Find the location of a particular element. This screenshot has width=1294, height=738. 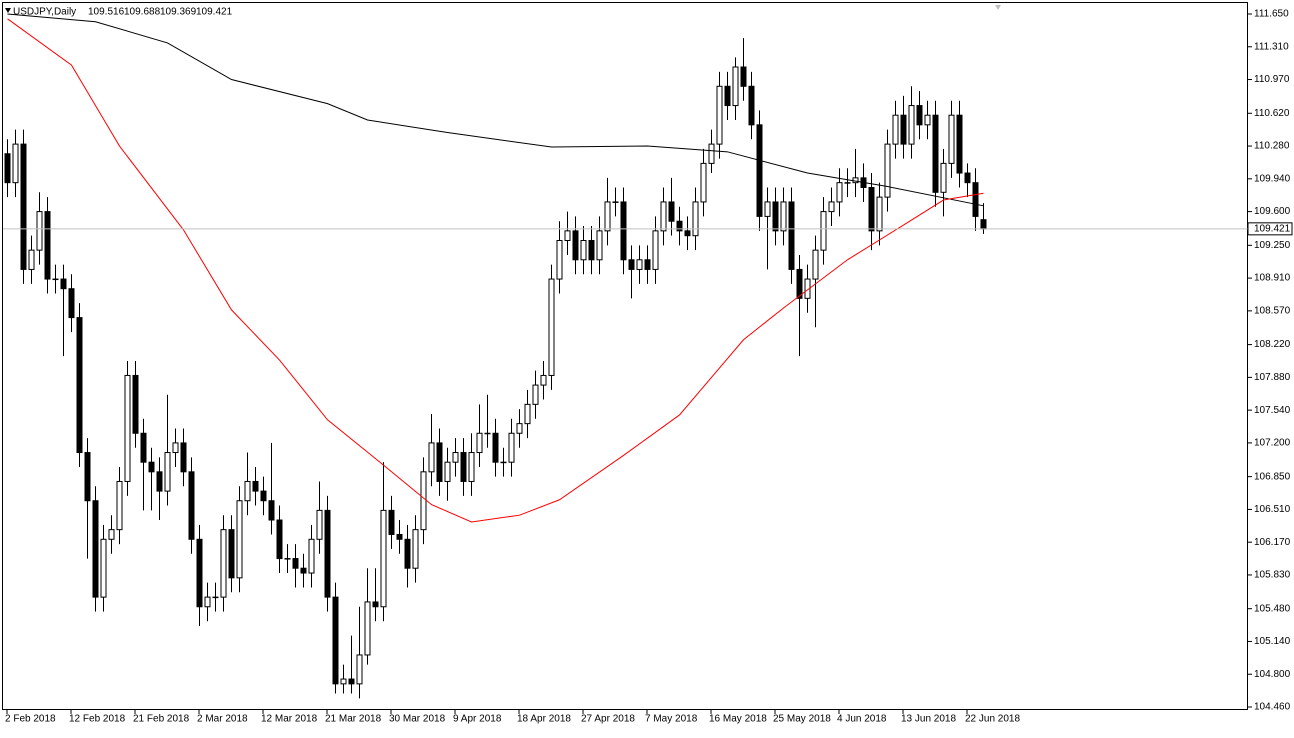

y-tick-label: 109.600 is located at coordinates (1272, 211).